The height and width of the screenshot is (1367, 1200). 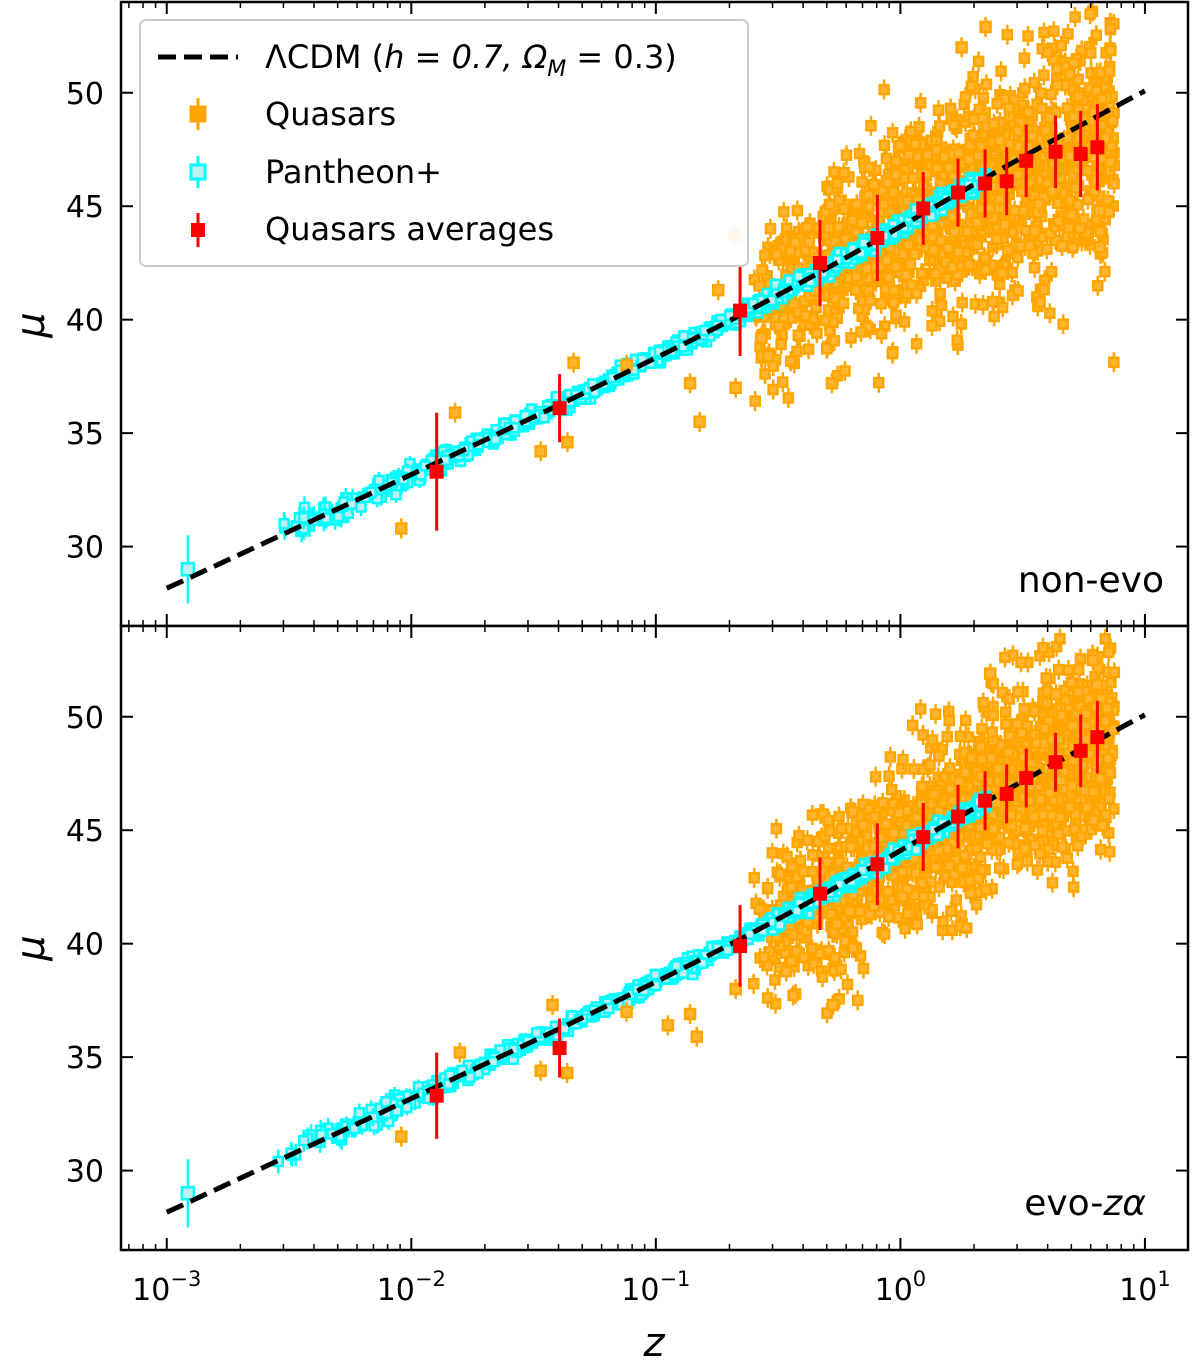 I want to click on y-axis-label-bottom: μ, so click(x=31, y=948).